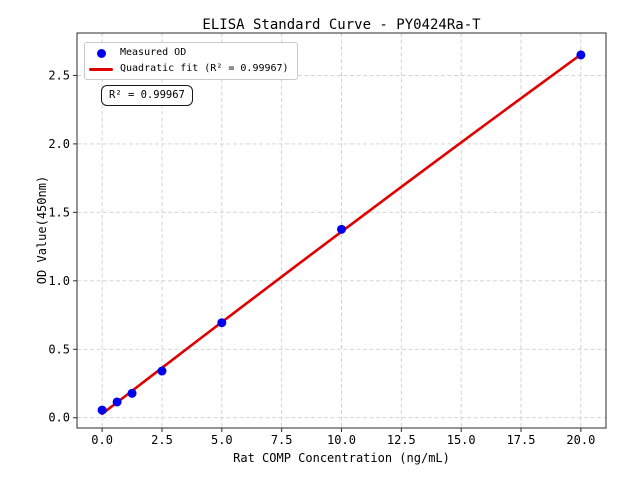 The image size is (640, 480). I want to click on y-tick-label: 0.0, so click(59, 418).